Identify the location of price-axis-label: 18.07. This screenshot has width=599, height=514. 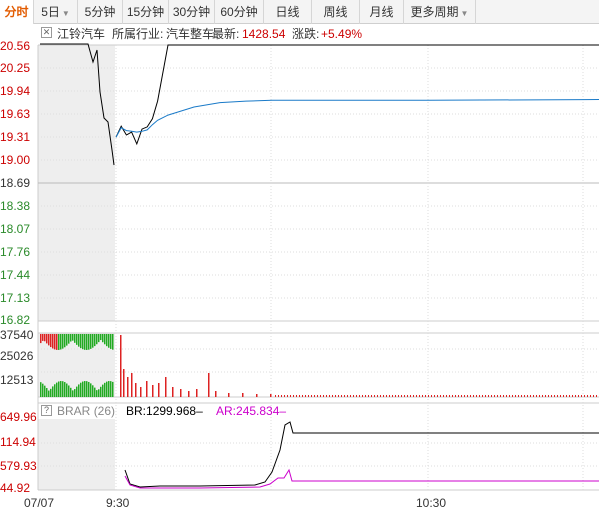
(15, 229).